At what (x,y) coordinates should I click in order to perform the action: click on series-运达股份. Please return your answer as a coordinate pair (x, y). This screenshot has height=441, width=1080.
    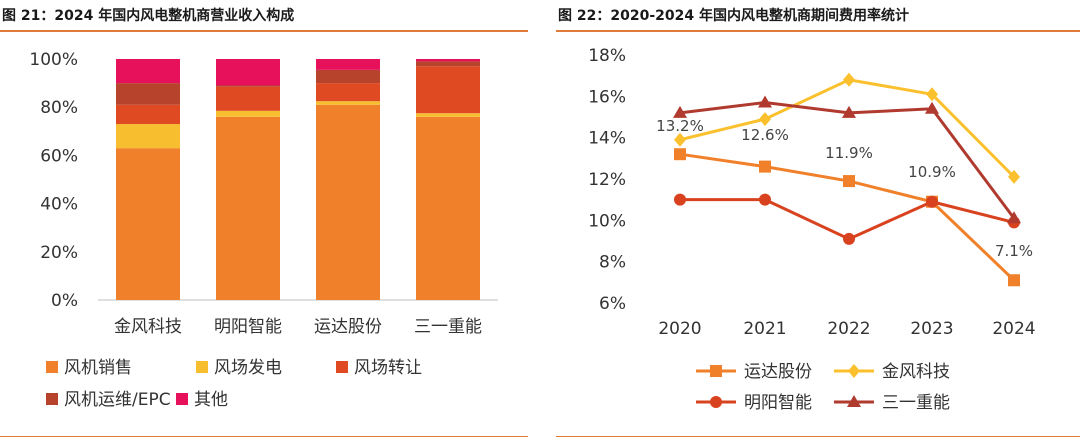
    Looking at the image, I should click on (847, 217).